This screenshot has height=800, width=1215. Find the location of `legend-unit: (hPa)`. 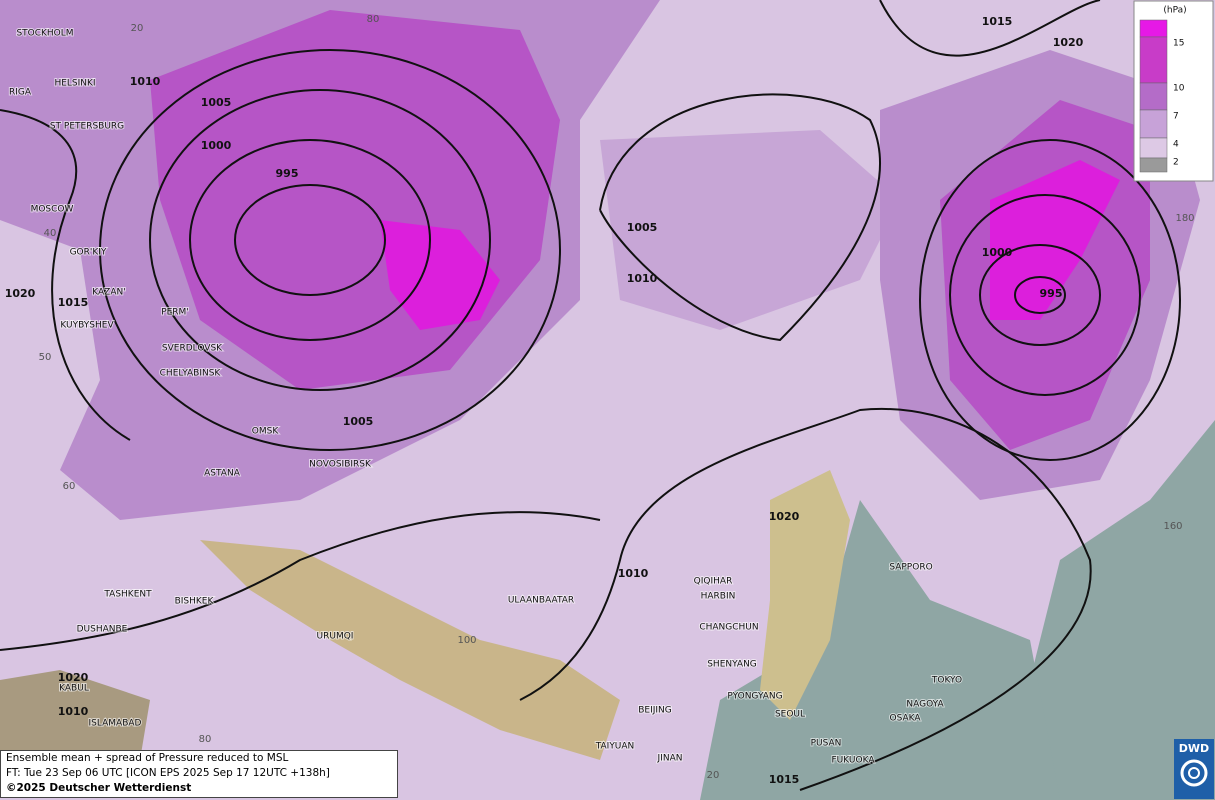

legend-unit: (hPa) is located at coordinates (1174, 11).